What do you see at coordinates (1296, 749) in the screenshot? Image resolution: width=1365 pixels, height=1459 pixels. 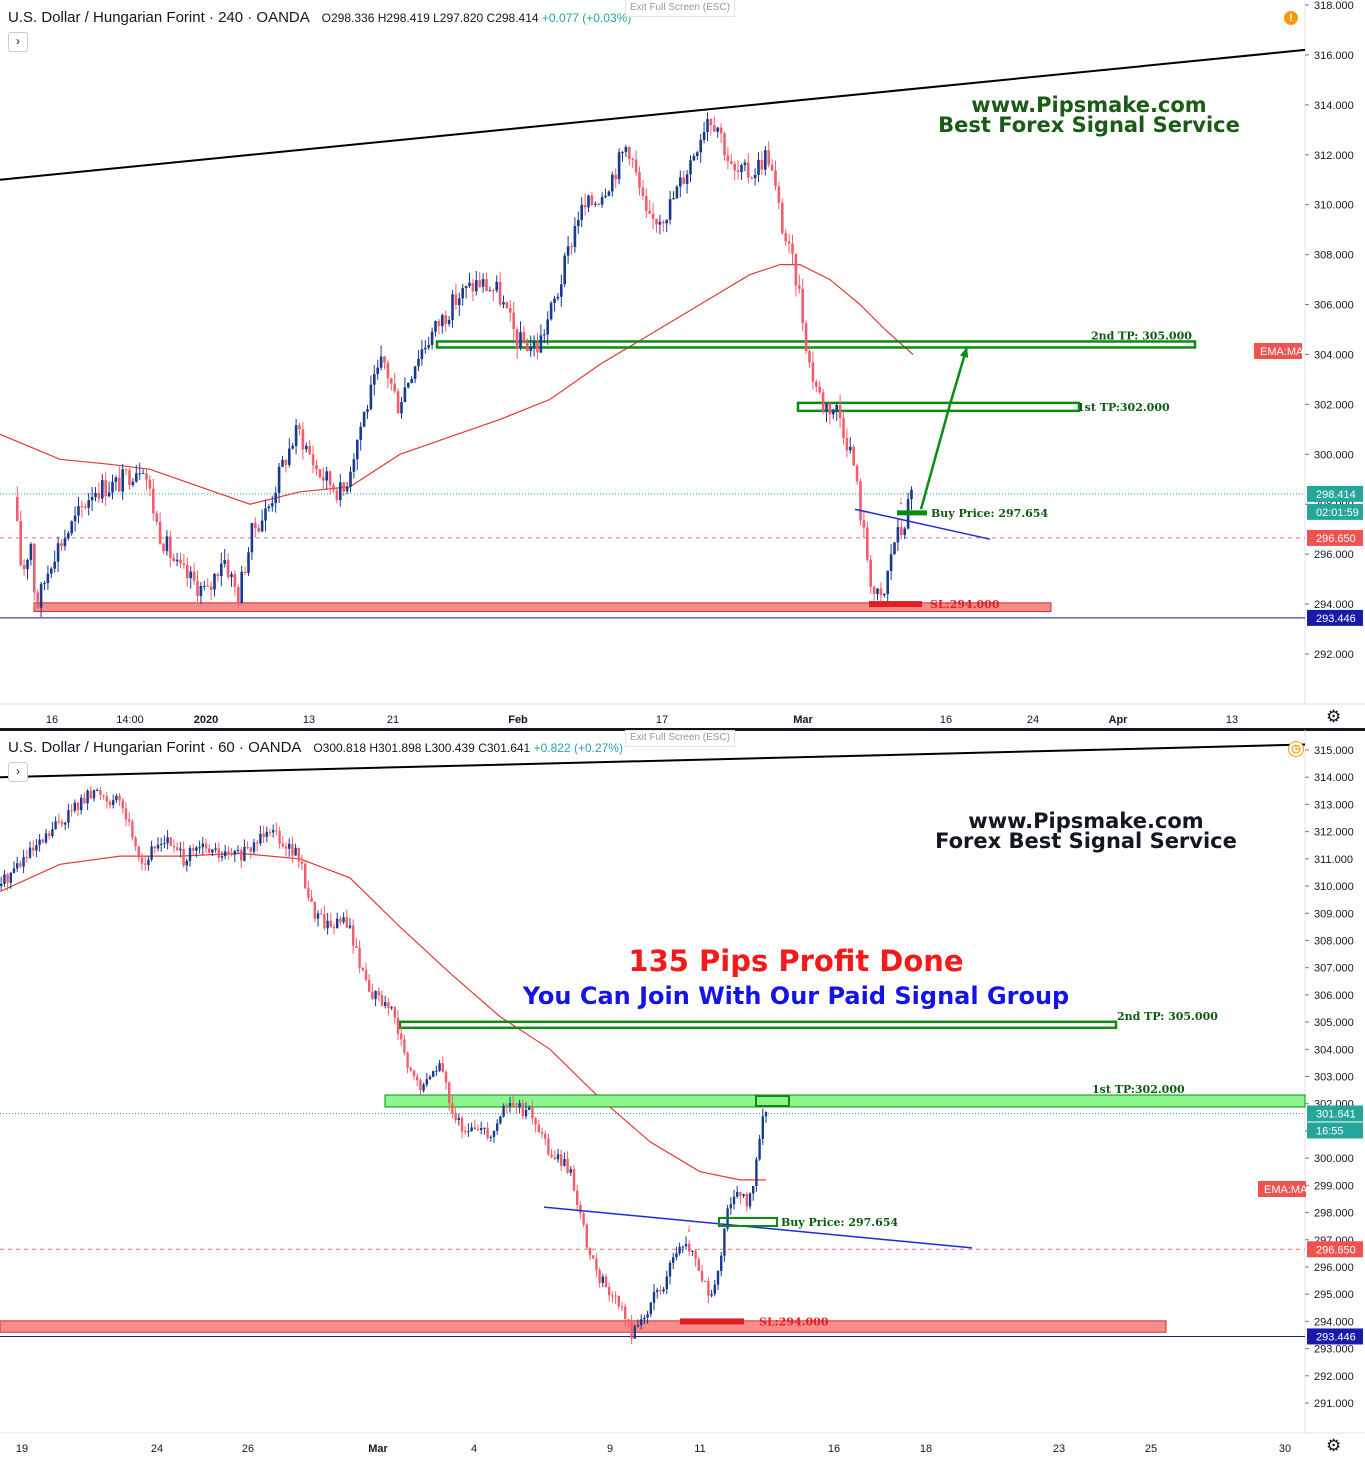 I see `clock-alert-icon: ◷` at bounding box center [1296, 749].